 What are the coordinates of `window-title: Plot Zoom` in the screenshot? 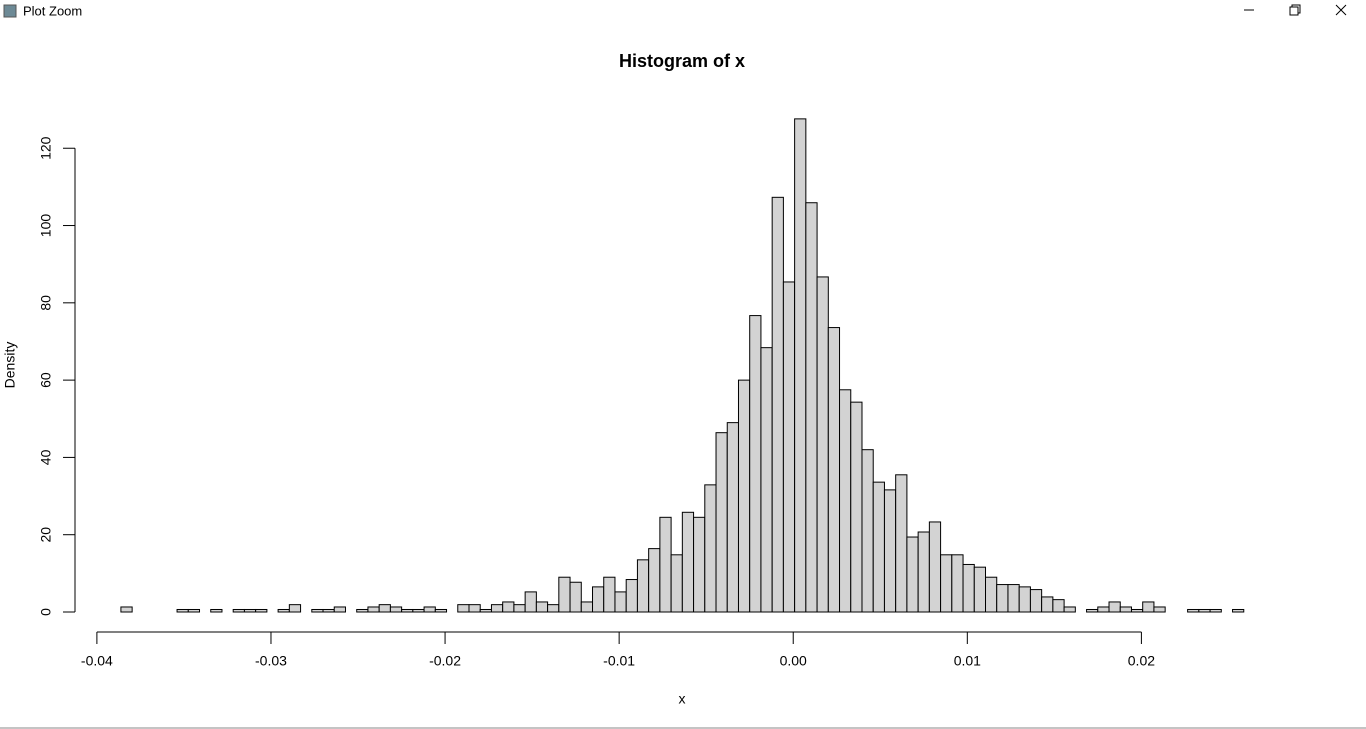 It's located at (52, 10).